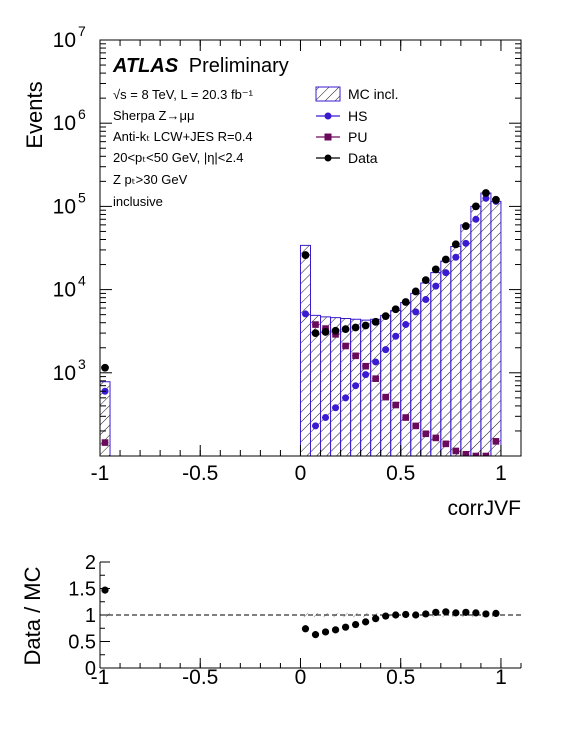  I want to click on x-tick-label: 1, so click(501, 473).